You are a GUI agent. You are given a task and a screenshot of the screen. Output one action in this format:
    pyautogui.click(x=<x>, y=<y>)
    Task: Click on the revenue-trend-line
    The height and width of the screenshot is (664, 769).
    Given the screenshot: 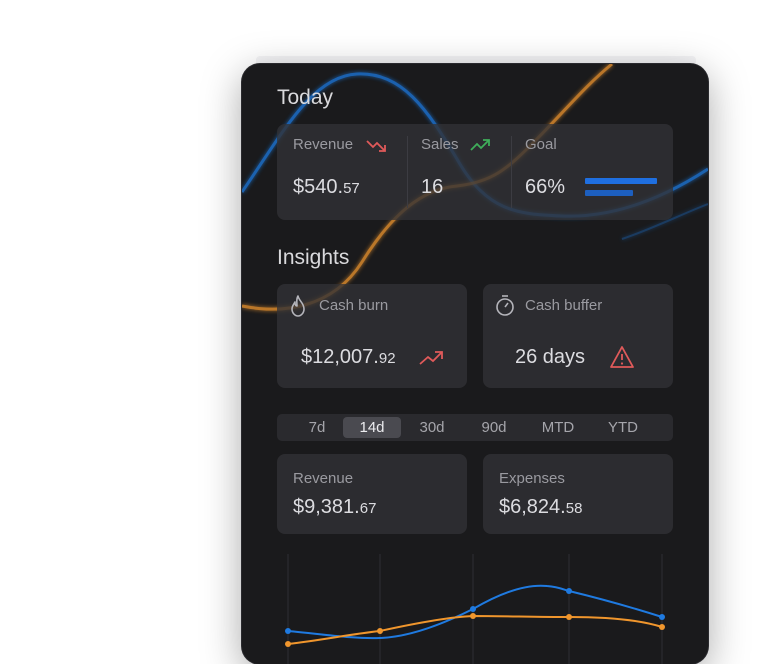 What is the action you would take?
    pyautogui.click(x=475, y=612)
    